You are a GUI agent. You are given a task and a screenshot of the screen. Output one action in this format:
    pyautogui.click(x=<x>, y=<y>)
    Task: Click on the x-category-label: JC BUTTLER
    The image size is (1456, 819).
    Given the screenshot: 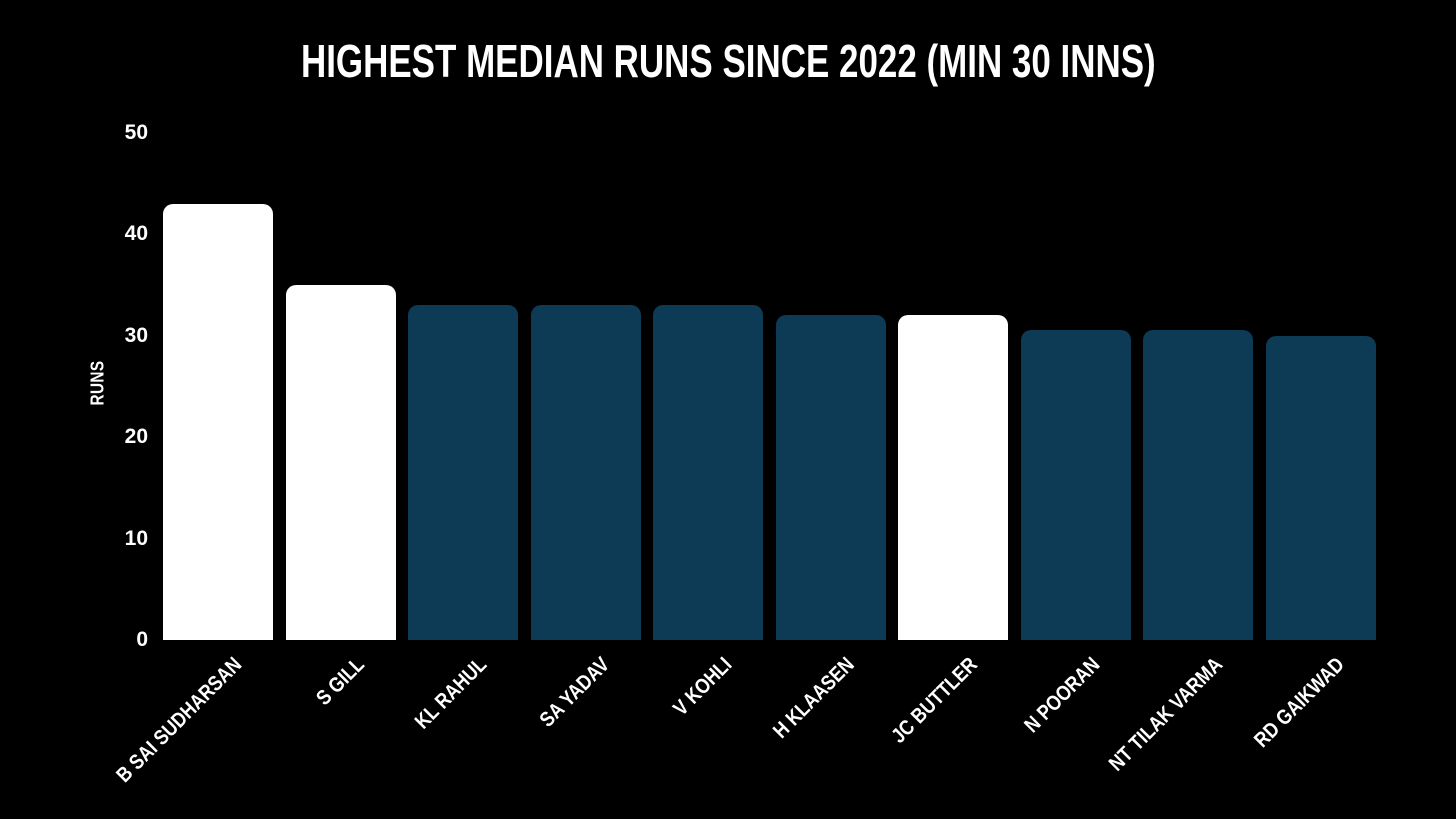 What is the action you would take?
    pyautogui.click(x=934, y=700)
    